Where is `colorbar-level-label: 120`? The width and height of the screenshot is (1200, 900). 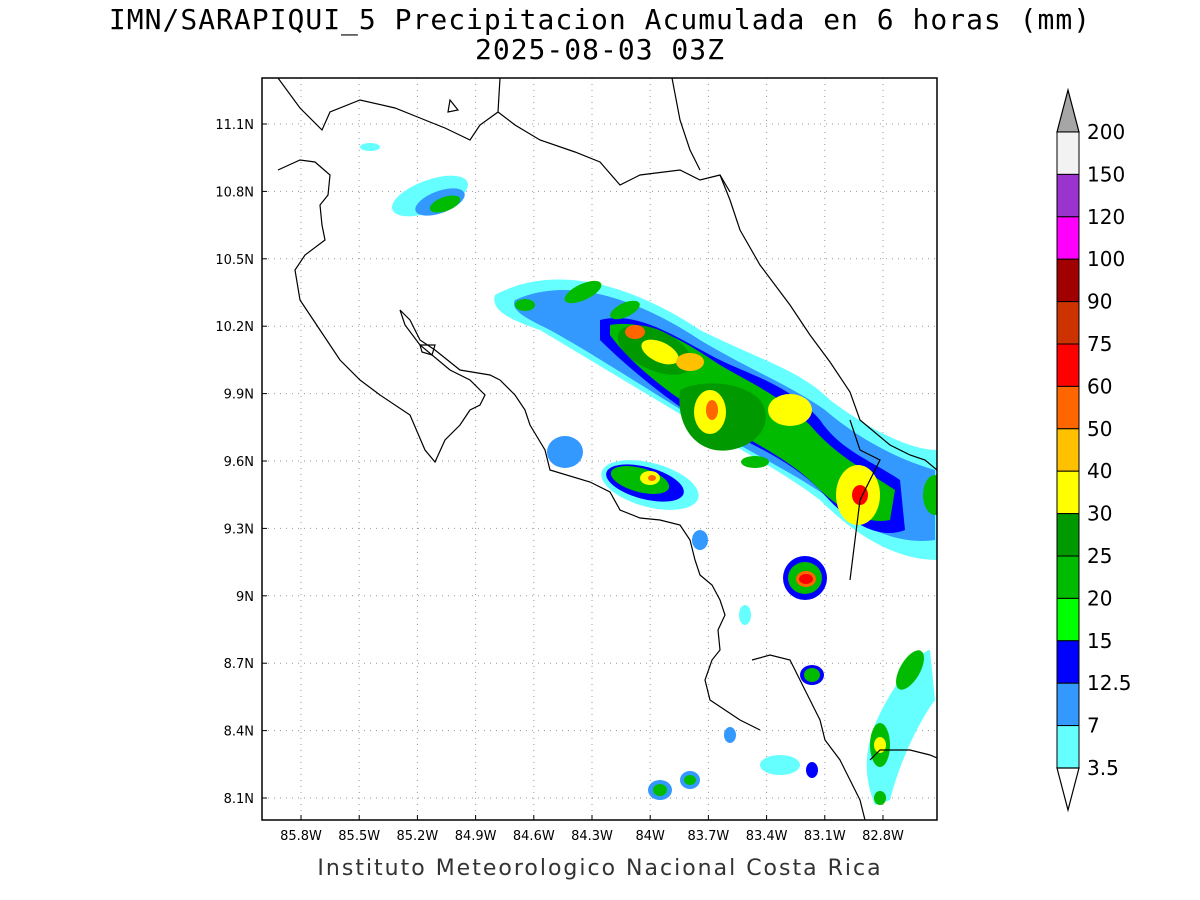
colorbar-level-label: 120 is located at coordinates (1106, 217).